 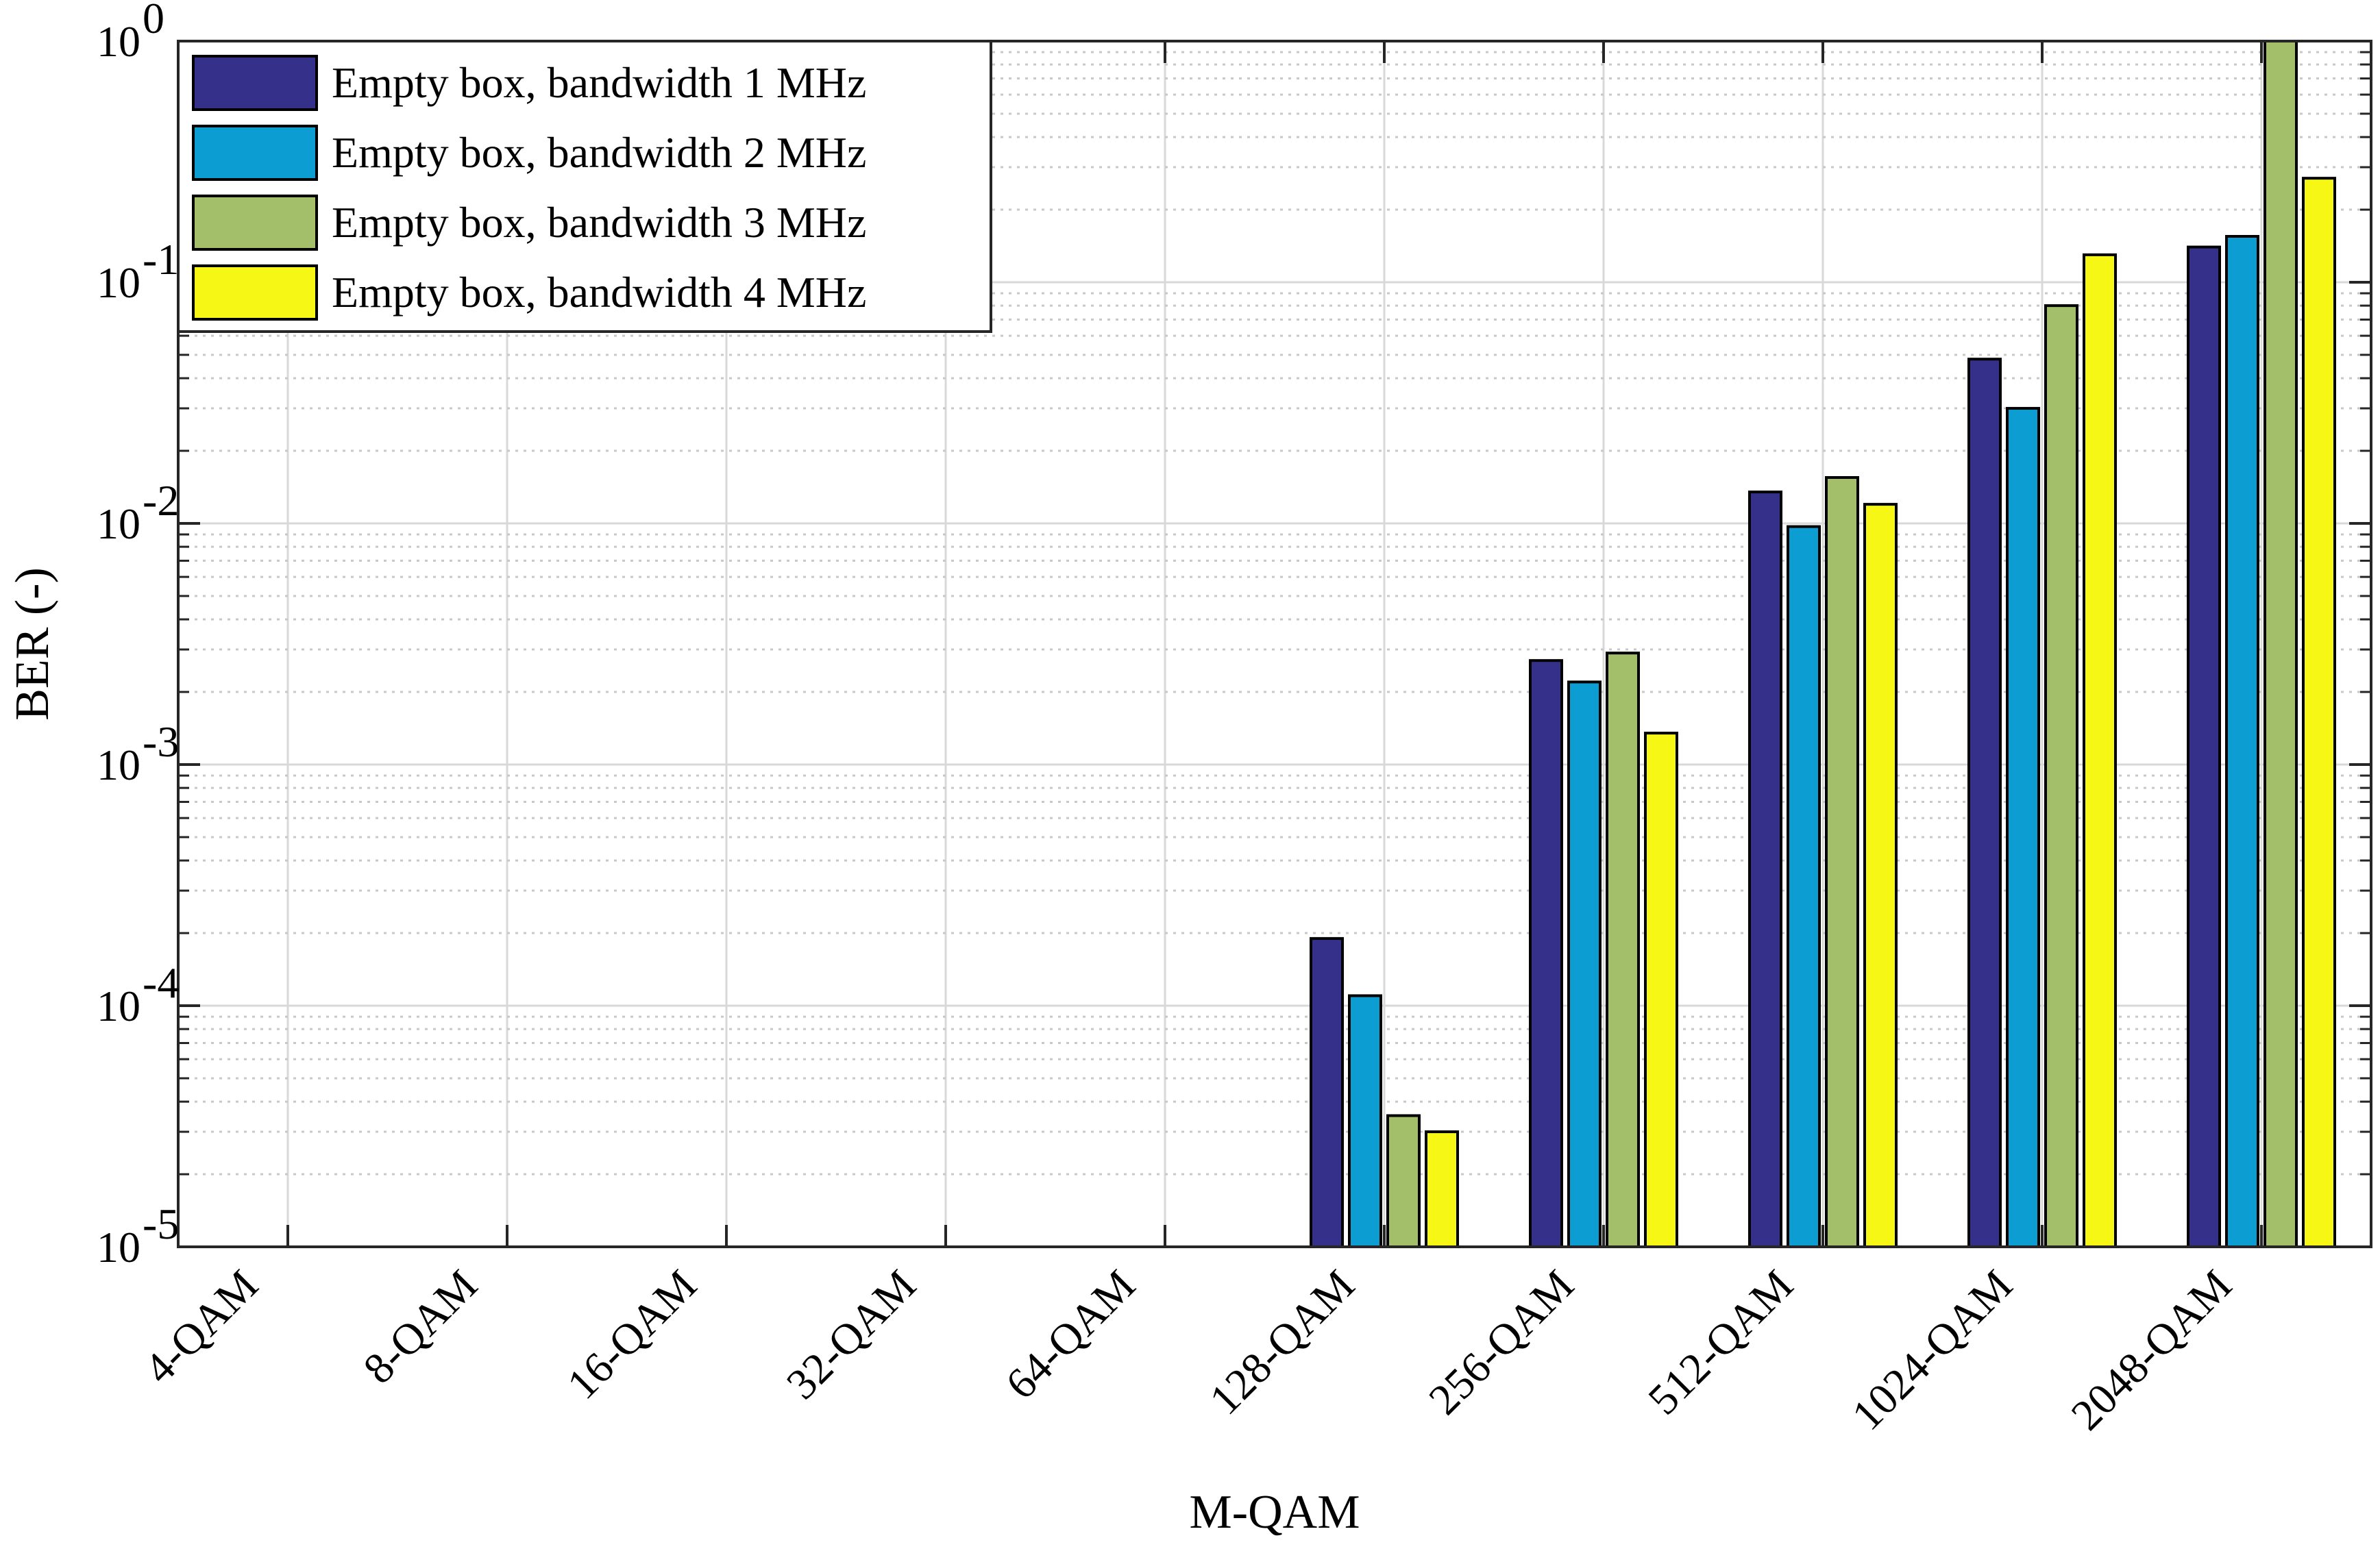 What do you see at coordinates (599, 82) in the screenshot?
I see `legend-label: Empty box, bandwidth 1 MHz` at bounding box center [599, 82].